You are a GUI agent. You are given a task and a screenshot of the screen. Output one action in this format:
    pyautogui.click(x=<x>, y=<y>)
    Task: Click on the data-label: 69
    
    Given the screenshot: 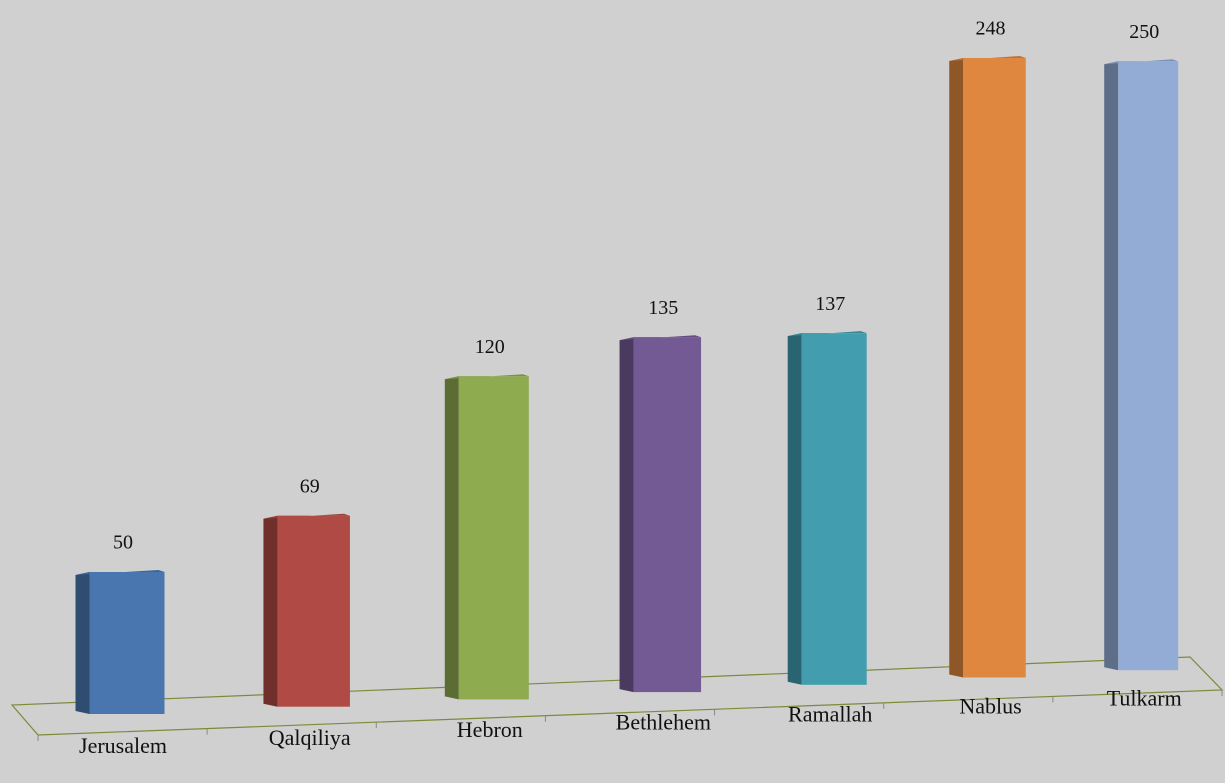 What is the action you would take?
    pyautogui.click(x=310, y=486)
    